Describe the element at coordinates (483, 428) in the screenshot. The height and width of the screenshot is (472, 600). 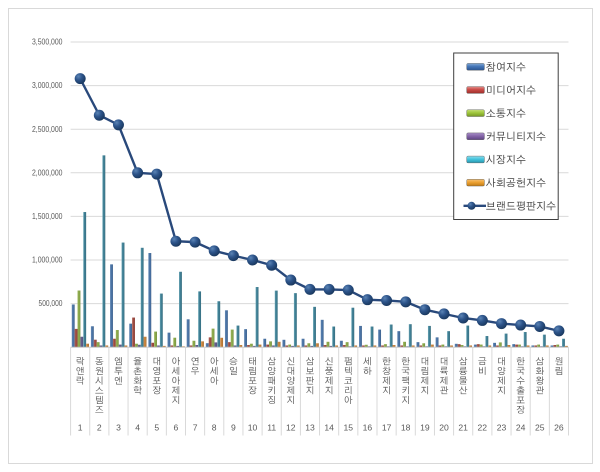
I see `svg-text: 22` at that location.